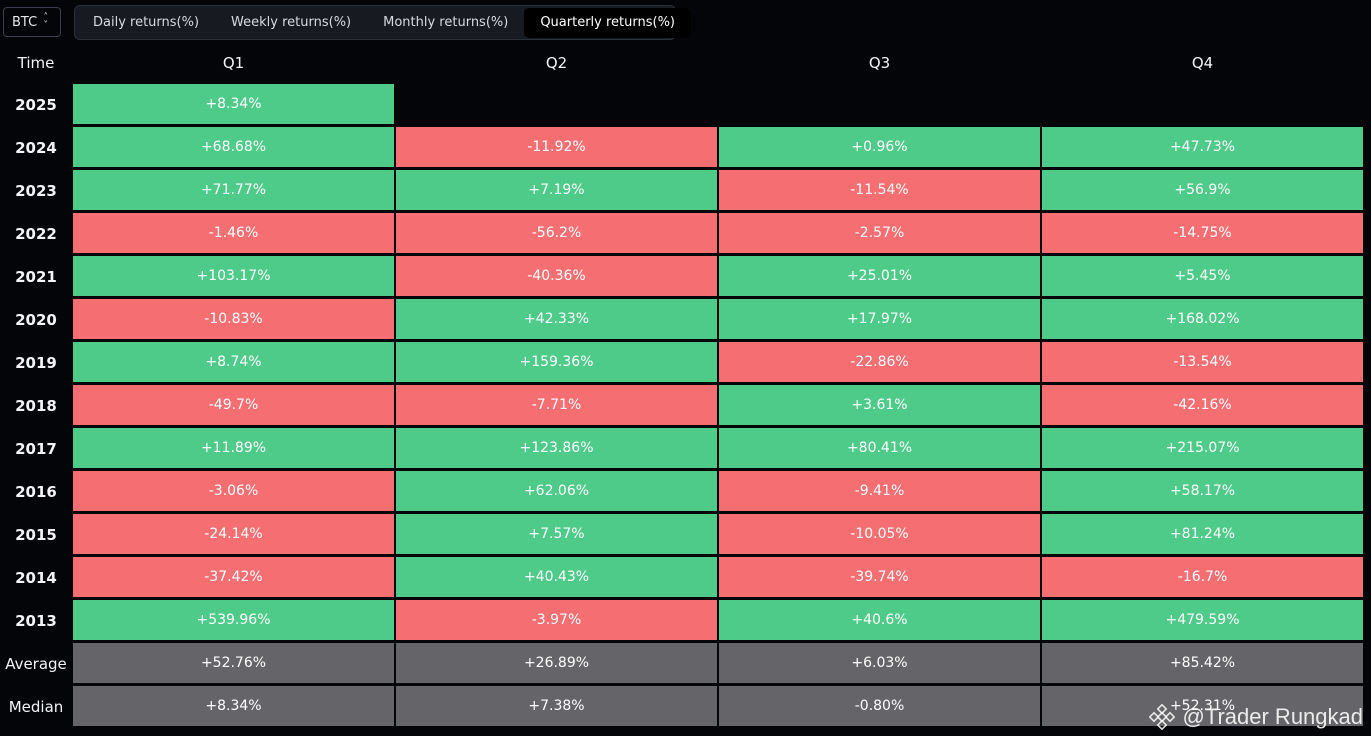 The height and width of the screenshot is (736, 1371). Describe the element at coordinates (556, 233) in the screenshot. I see `return-cell: -56.2%` at that location.